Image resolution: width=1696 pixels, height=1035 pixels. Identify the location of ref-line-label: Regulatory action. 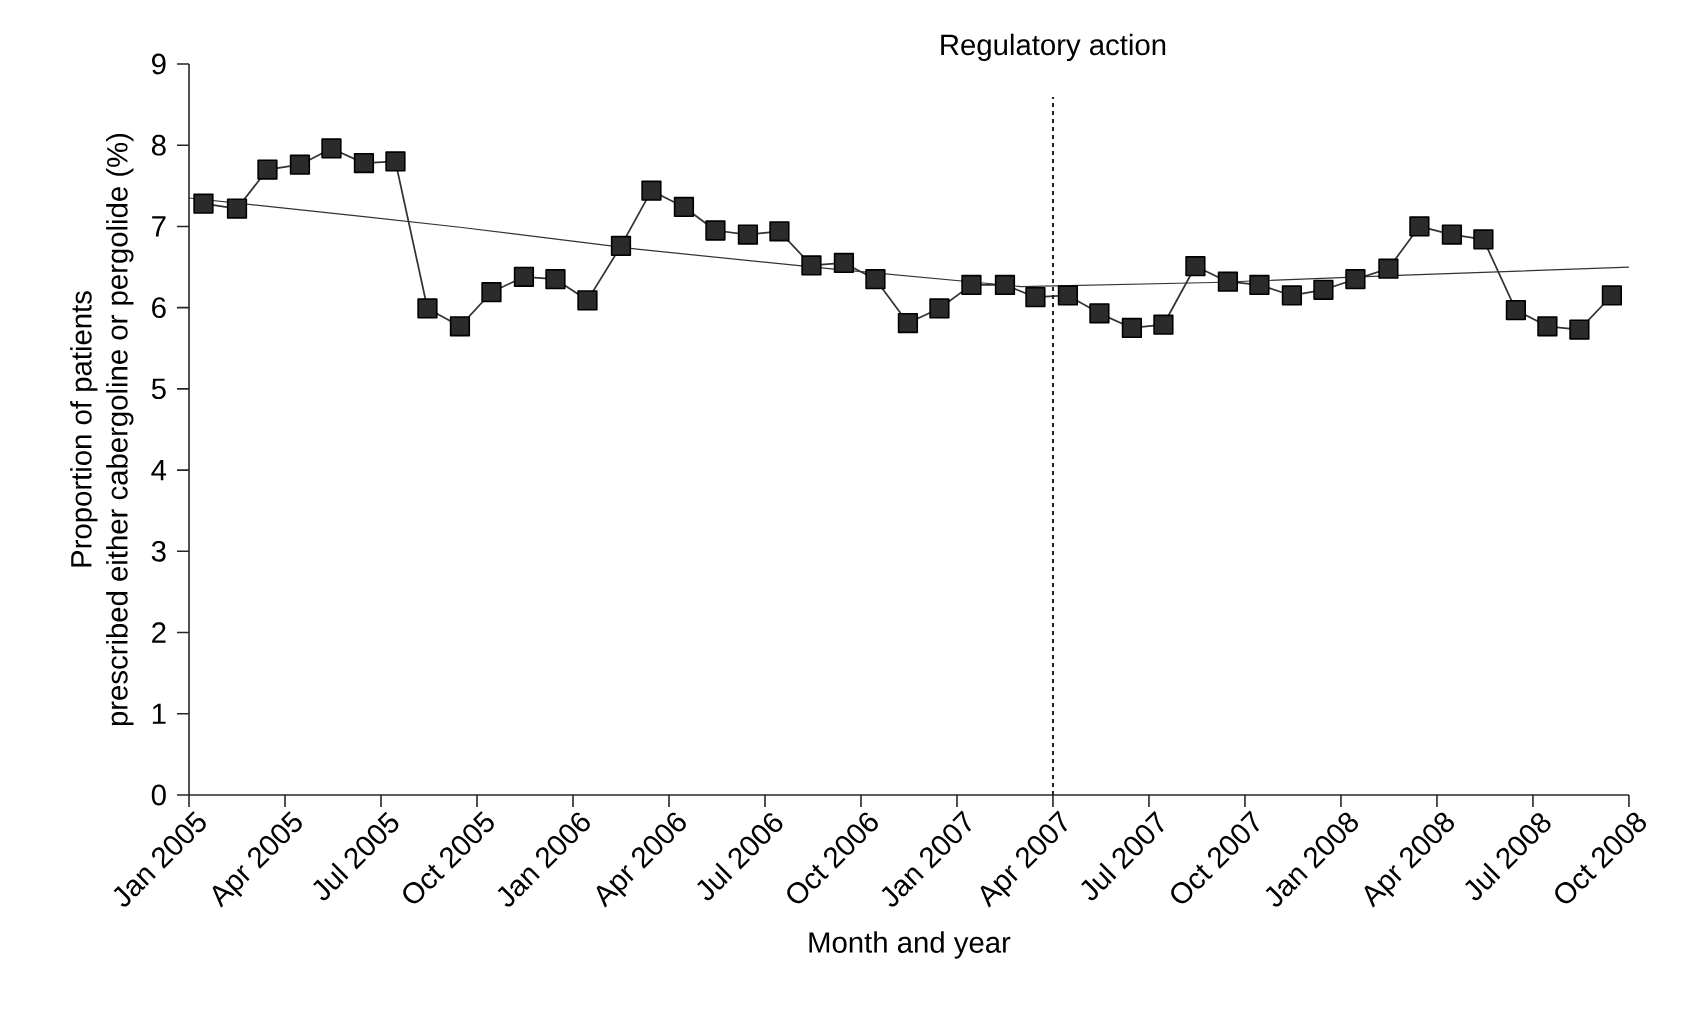
(1053, 47).